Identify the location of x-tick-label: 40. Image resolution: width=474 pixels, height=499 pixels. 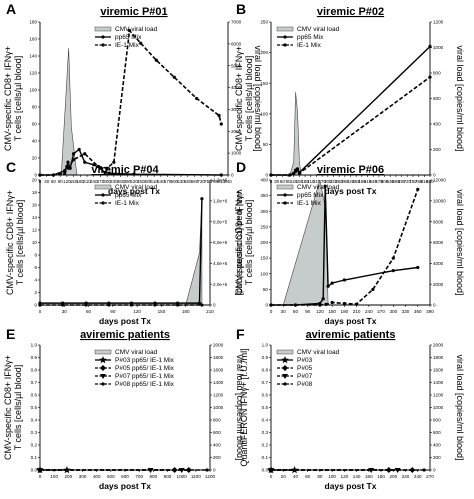
(296, 476).